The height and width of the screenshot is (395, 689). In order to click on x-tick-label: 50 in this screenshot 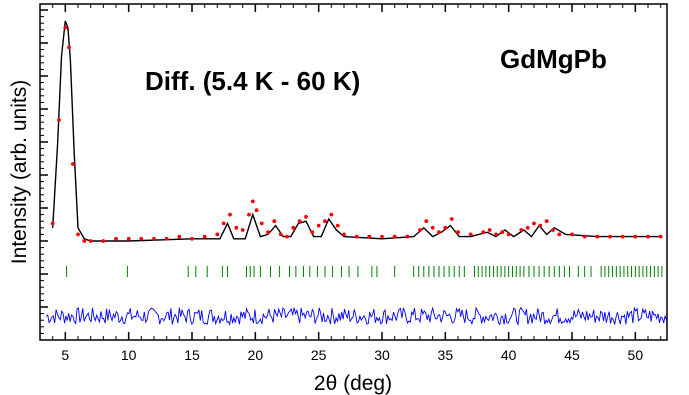, I will do `click(636, 355)`.